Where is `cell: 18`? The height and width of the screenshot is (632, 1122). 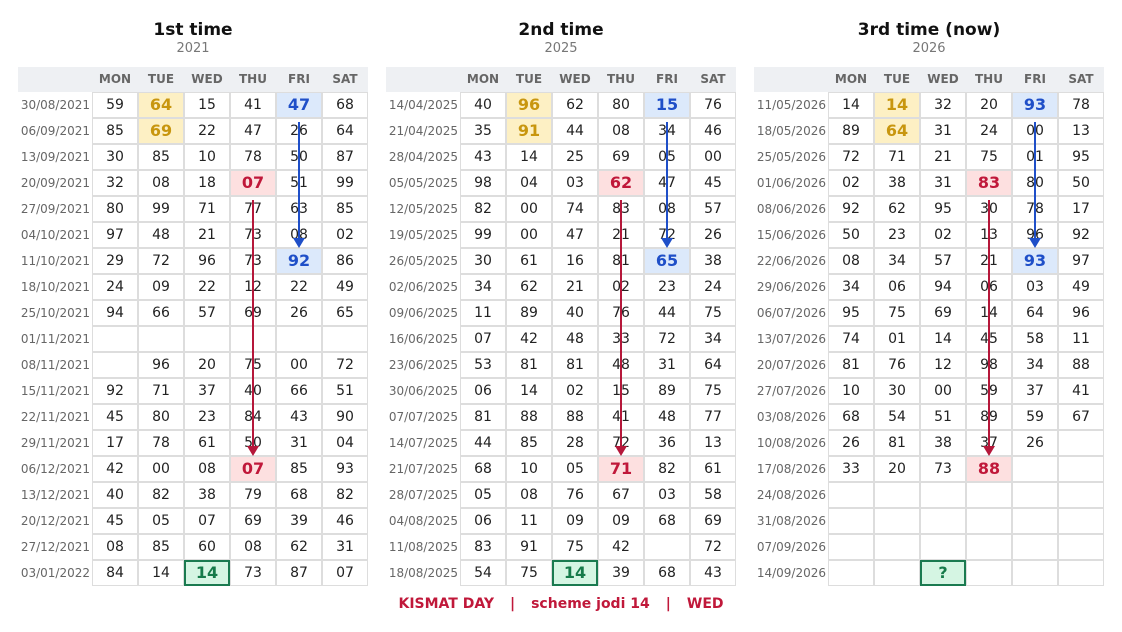 cell: 18 is located at coordinates (207, 183).